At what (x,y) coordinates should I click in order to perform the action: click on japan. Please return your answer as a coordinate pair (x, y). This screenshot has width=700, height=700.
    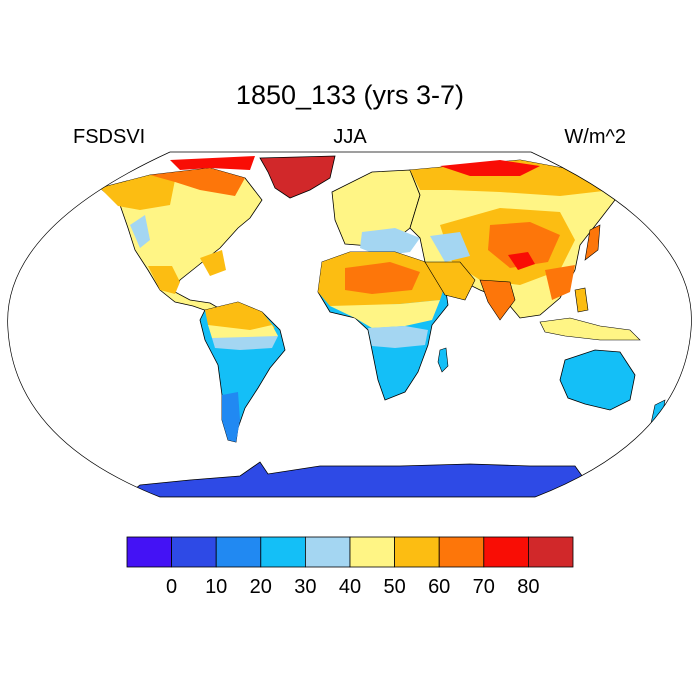
    Looking at the image, I should click on (592, 242).